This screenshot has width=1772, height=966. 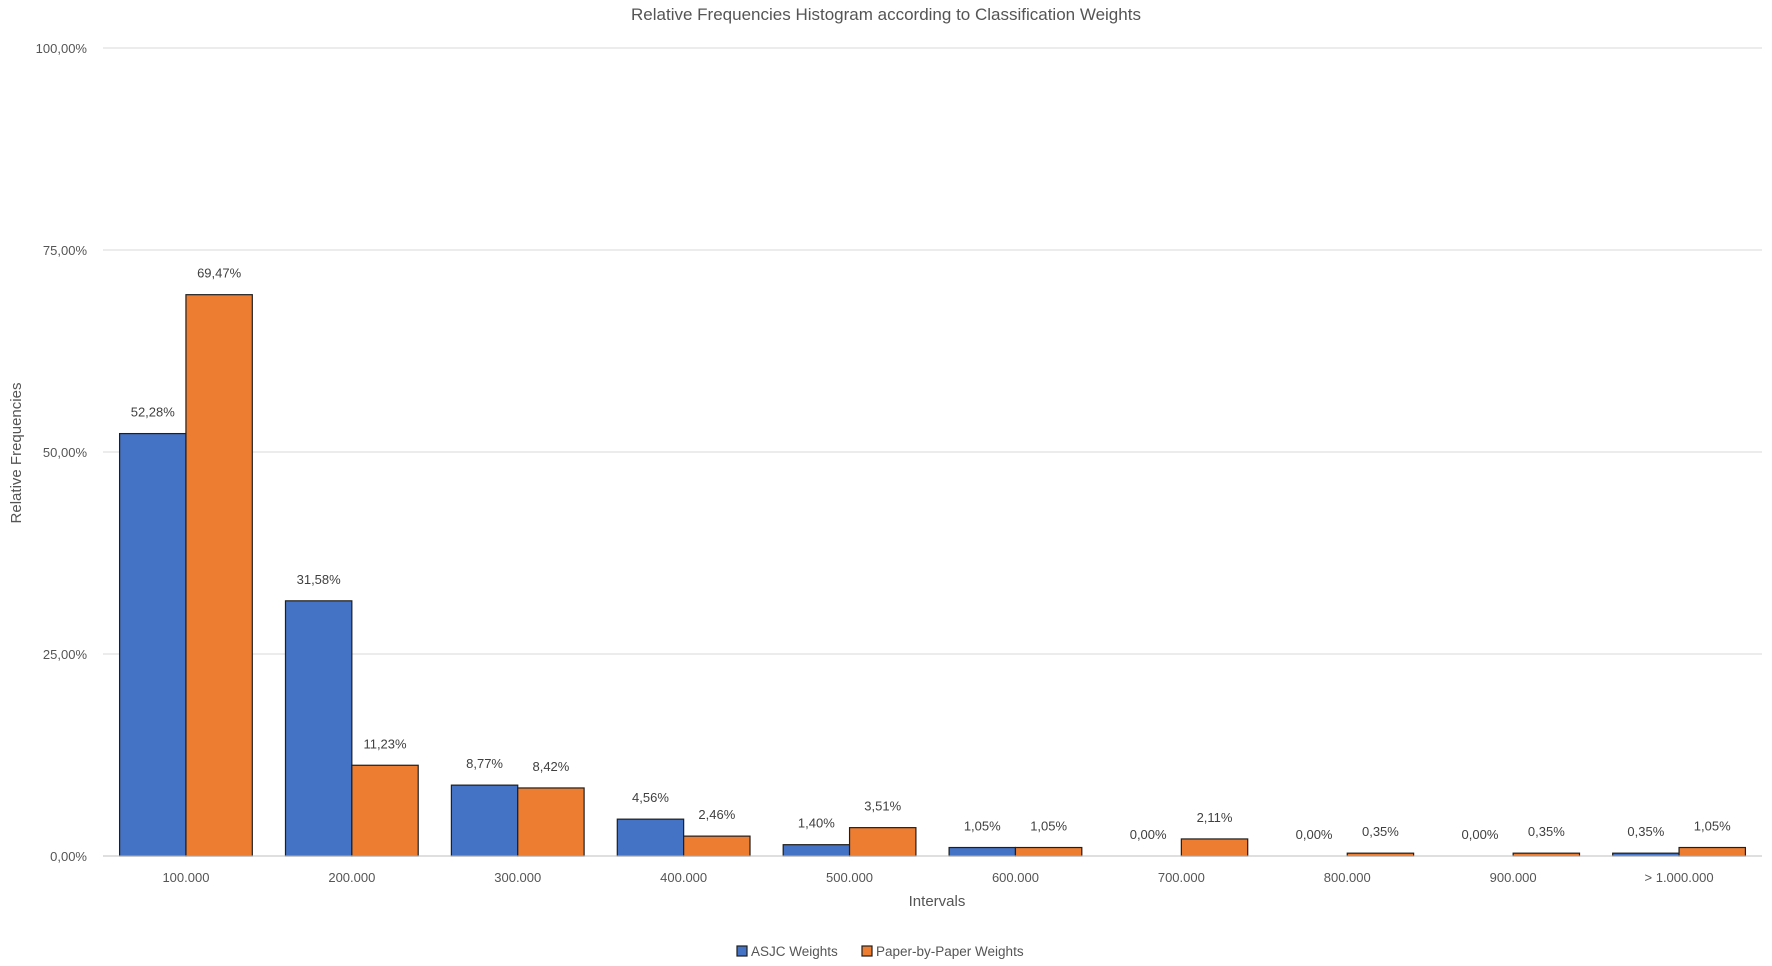 I want to click on x-tick-label: 900.000, so click(x=1513, y=877).